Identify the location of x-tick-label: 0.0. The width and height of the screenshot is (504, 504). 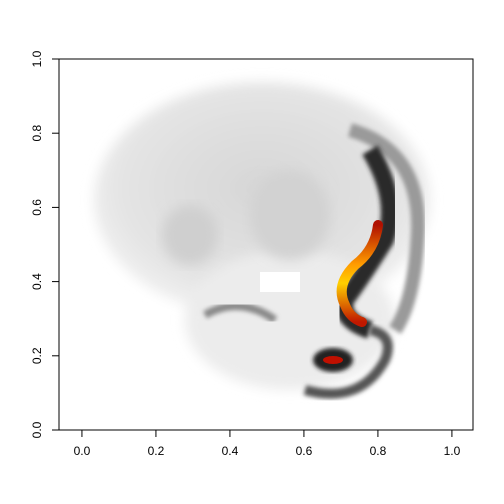
(82, 451).